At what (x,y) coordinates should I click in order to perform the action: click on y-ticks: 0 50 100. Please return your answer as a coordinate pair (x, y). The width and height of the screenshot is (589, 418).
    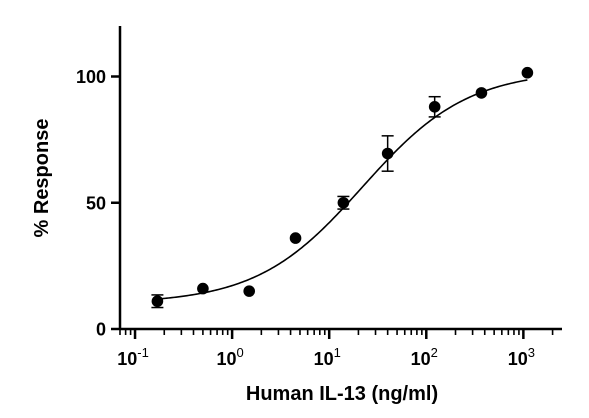
    Looking at the image, I should click on (98, 203).